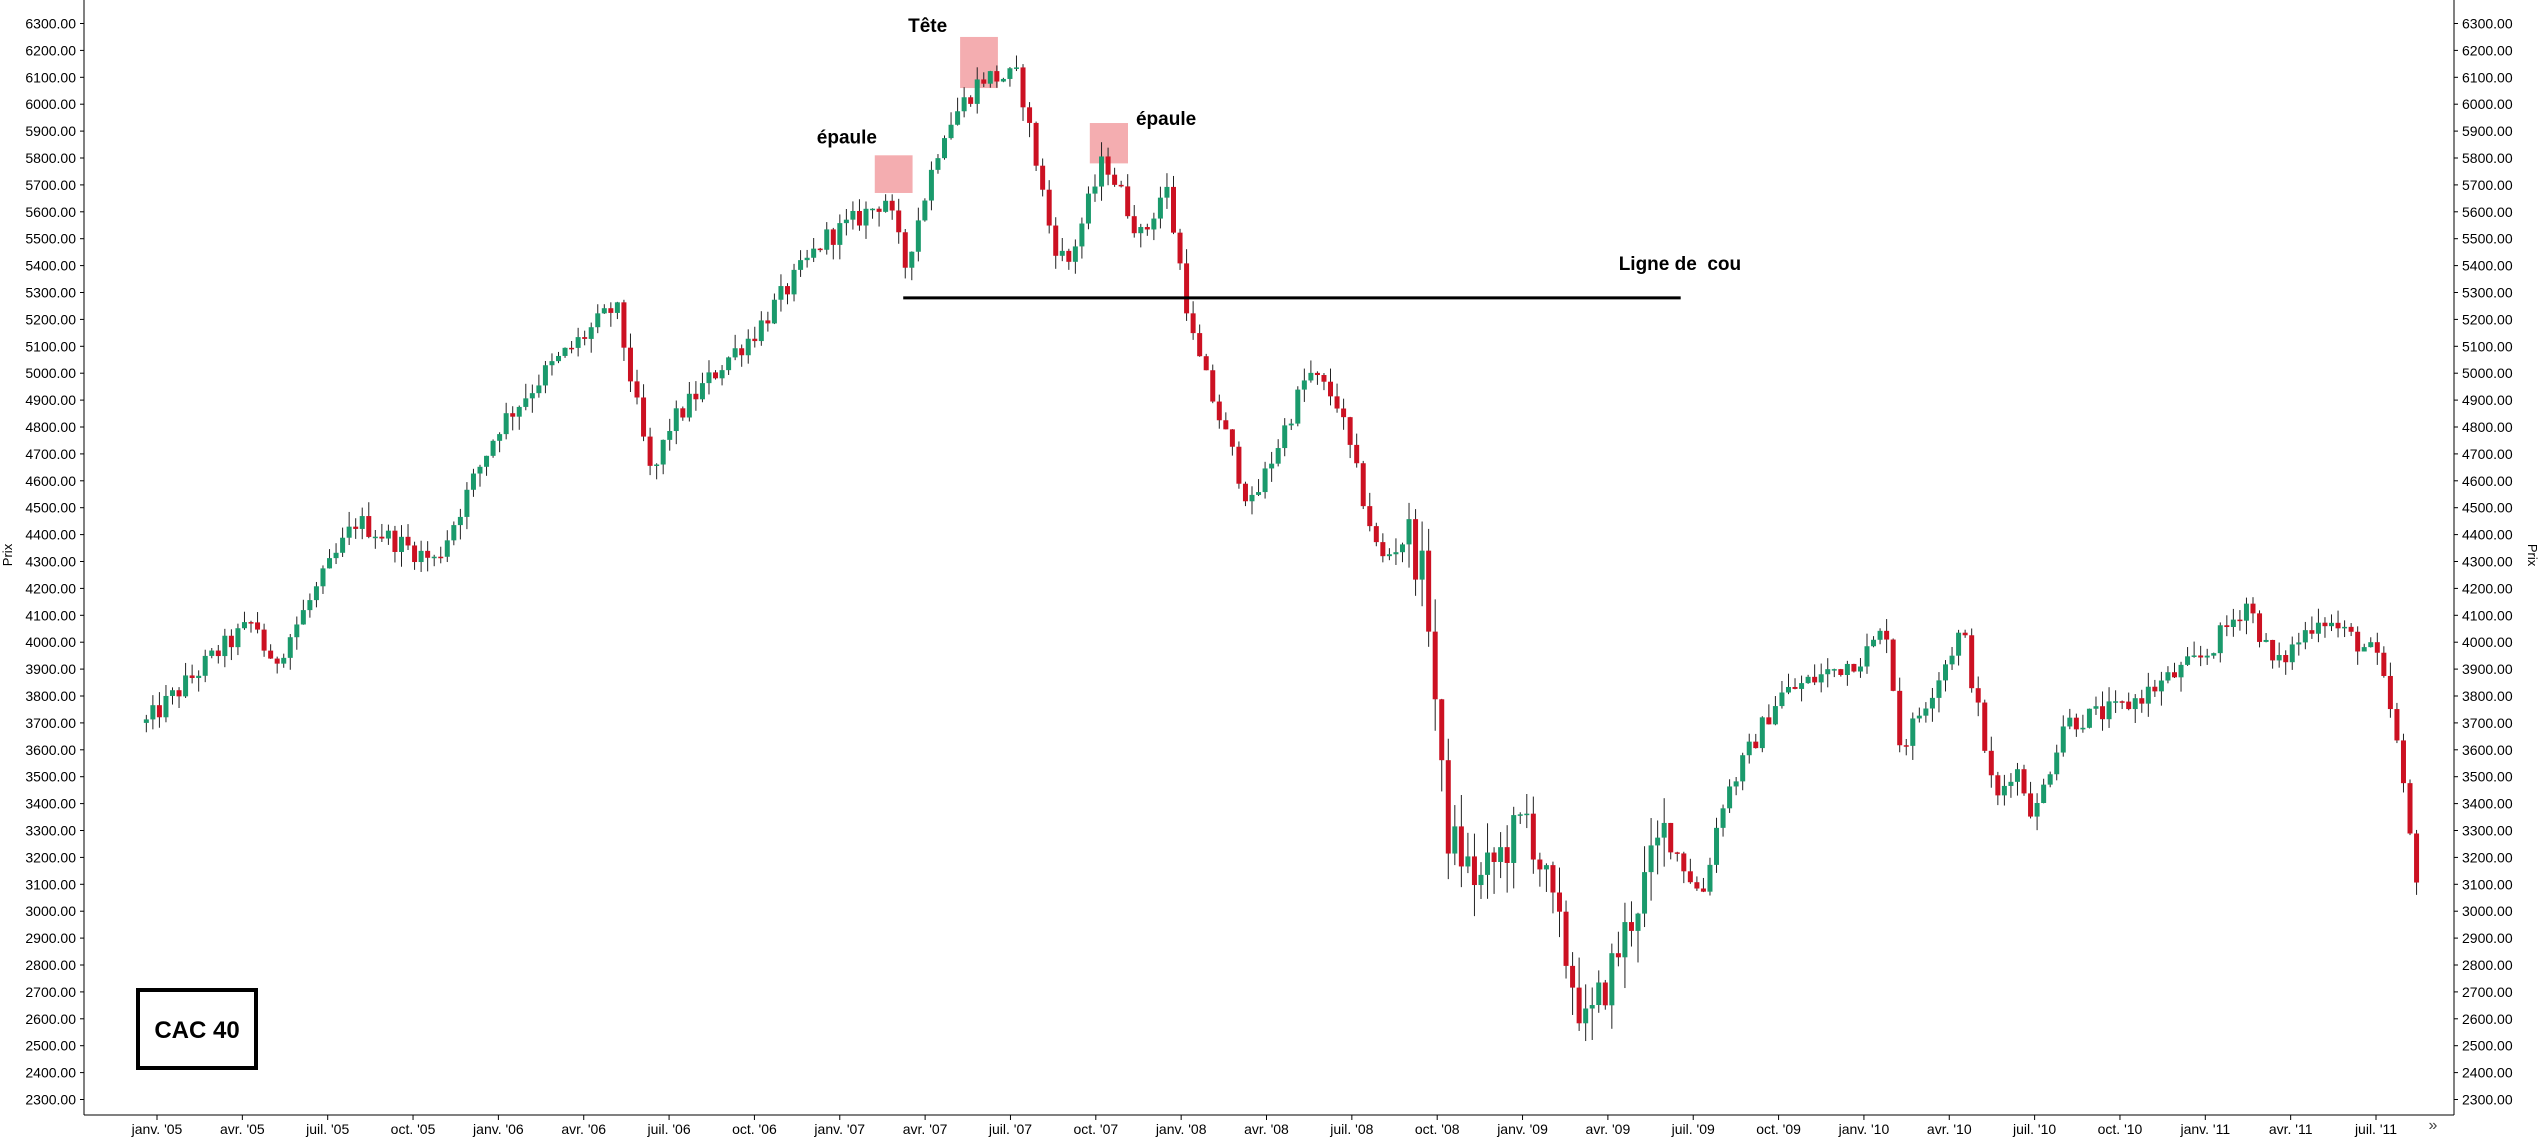 The width and height of the screenshot is (2544, 1145). Describe the element at coordinates (2487, 965) in the screenshot. I see `y-tick-label-right: 2800.00` at that location.